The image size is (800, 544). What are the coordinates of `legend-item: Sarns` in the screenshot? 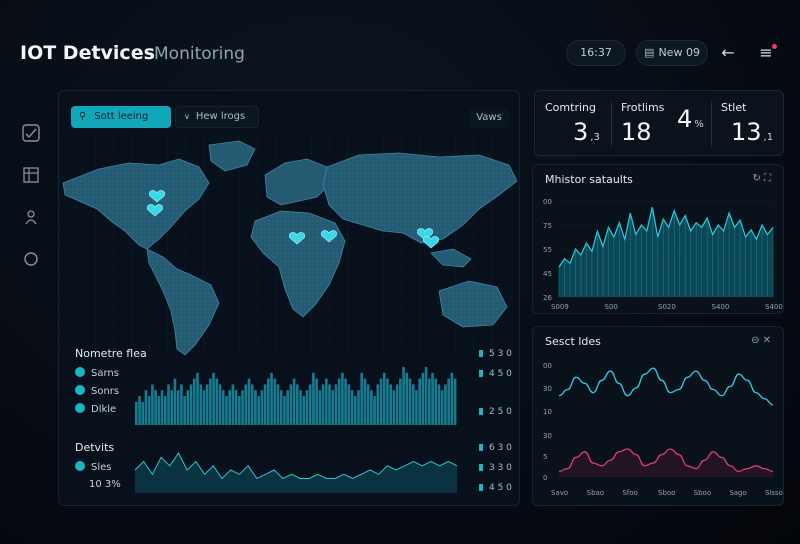 It's located at (97, 374).